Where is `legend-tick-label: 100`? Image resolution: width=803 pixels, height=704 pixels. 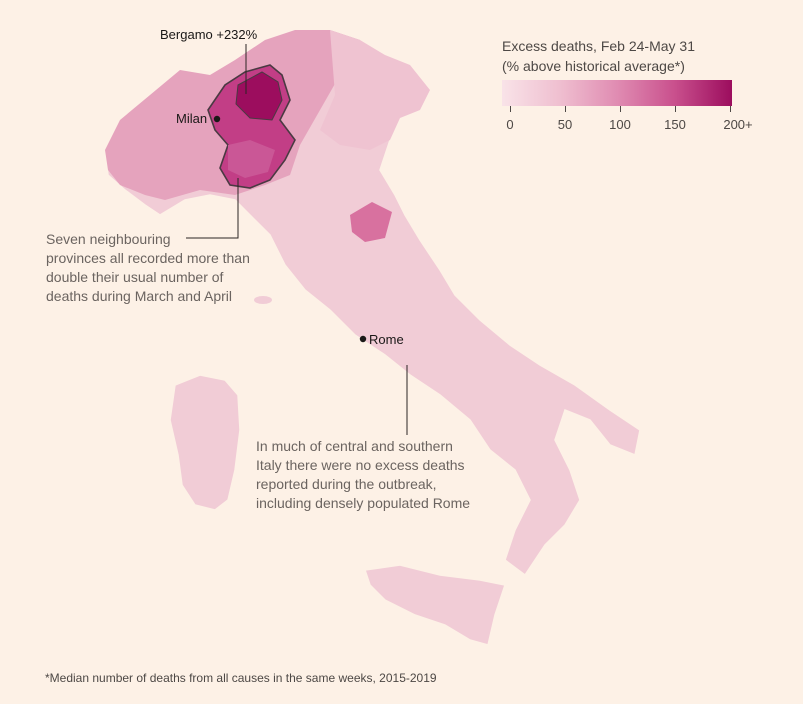
legend-tick-label: 100 is located at coordinates (620, 124).